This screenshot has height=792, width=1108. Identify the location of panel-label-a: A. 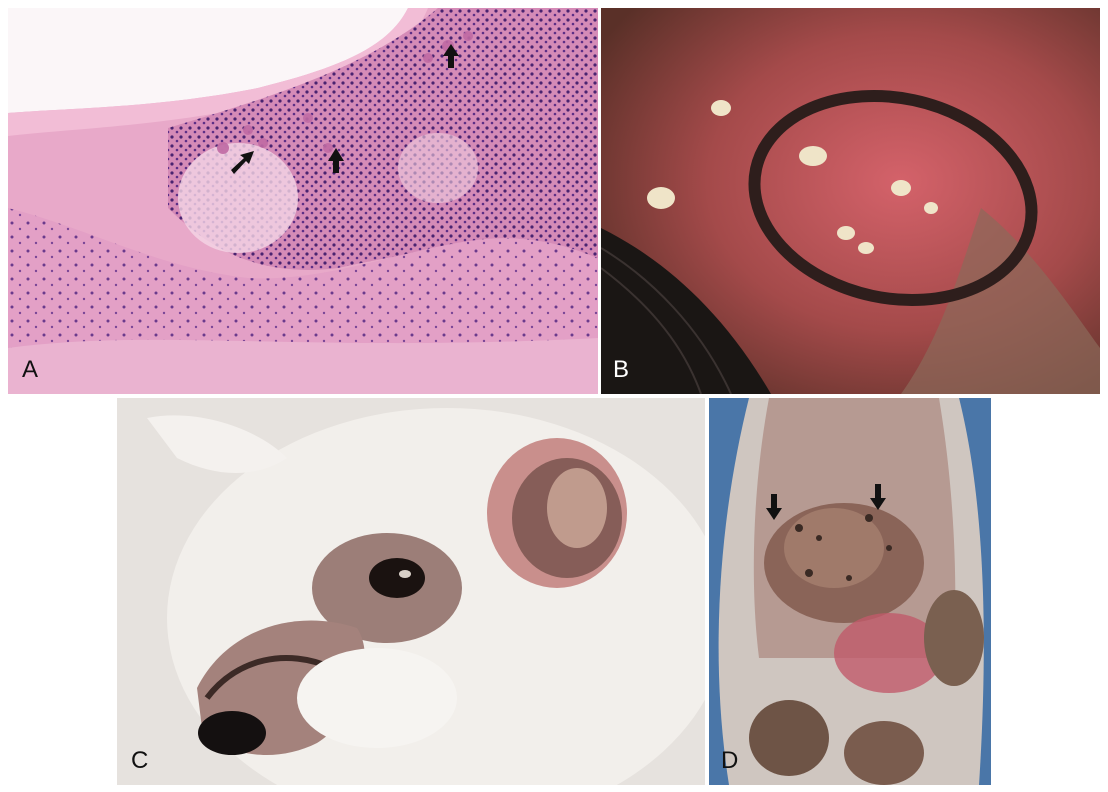
(30, 369).